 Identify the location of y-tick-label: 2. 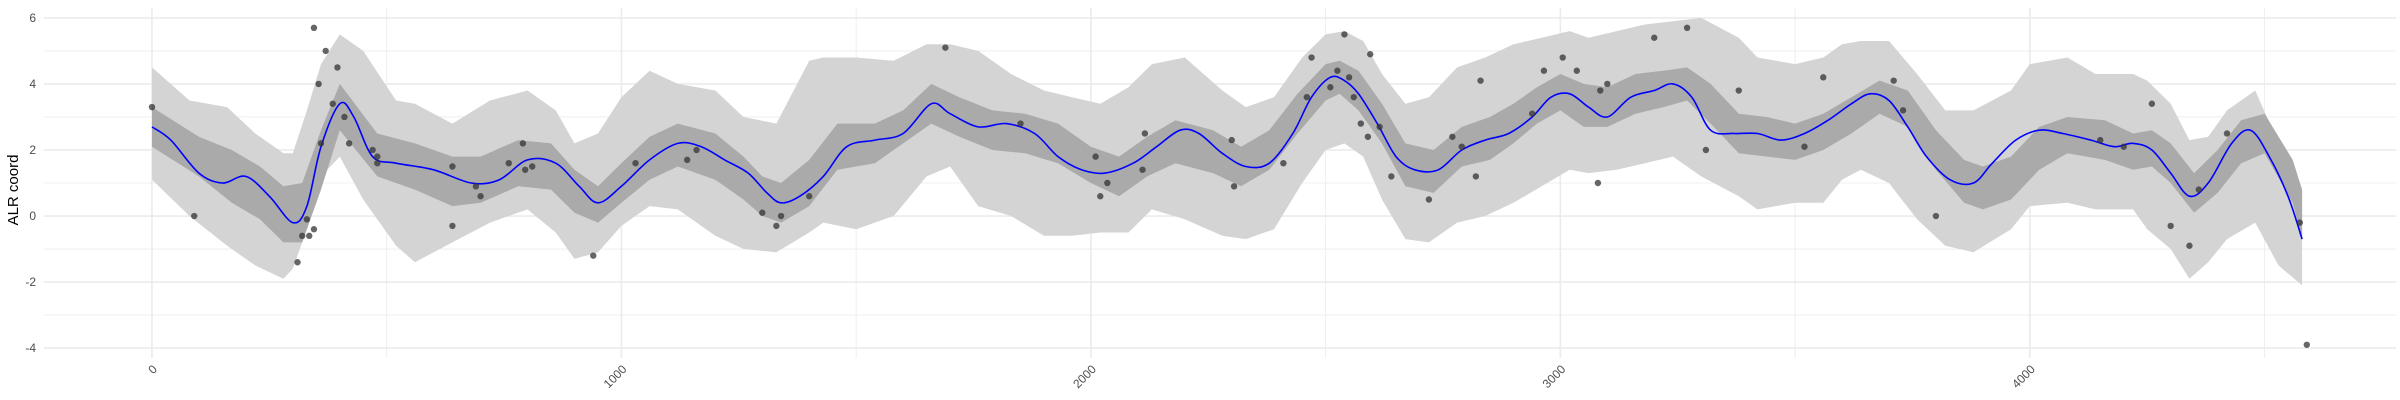
(32, 150).